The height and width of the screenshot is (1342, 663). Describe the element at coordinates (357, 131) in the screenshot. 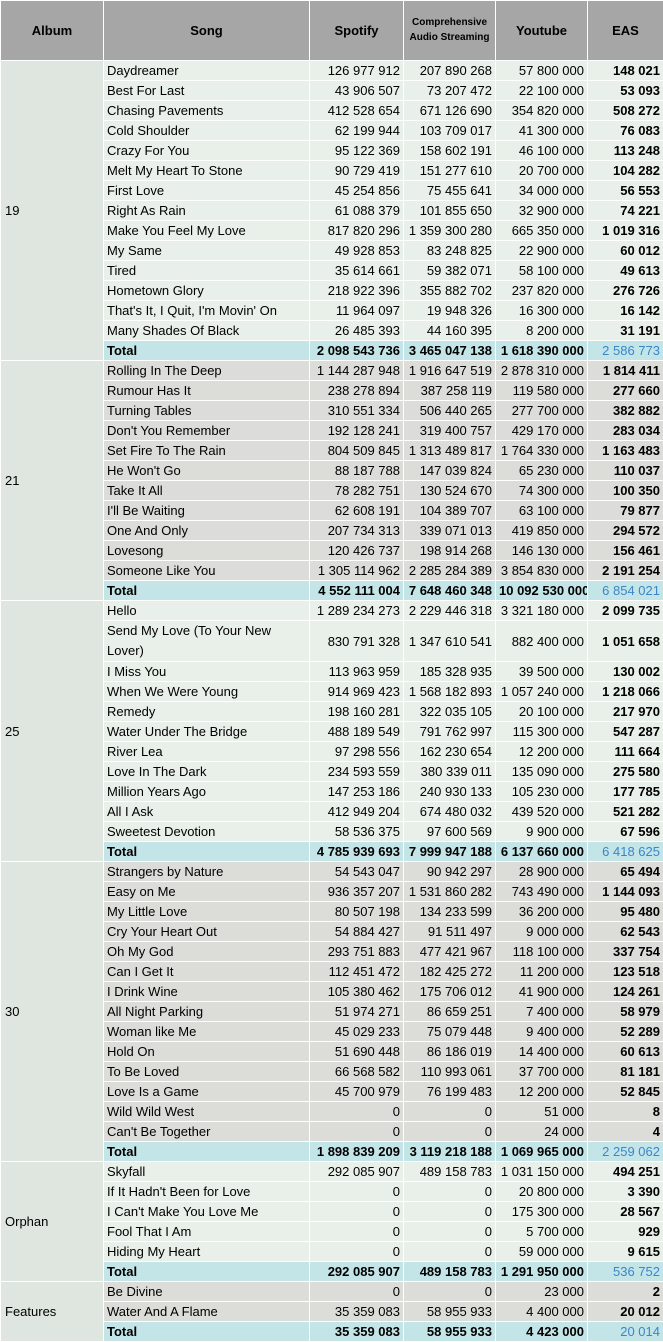

I see `spotify-streams: 62 199 944` at that location.